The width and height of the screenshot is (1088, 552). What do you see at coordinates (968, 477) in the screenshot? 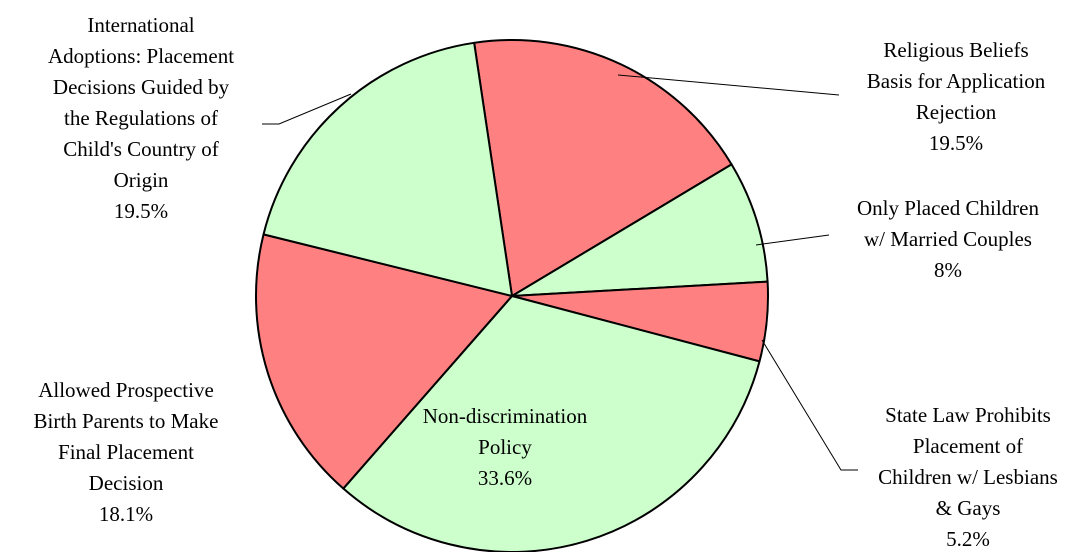
I see `slice-label-3-line-3: Children w/ Lesbians` at bounding box center [968, 477].